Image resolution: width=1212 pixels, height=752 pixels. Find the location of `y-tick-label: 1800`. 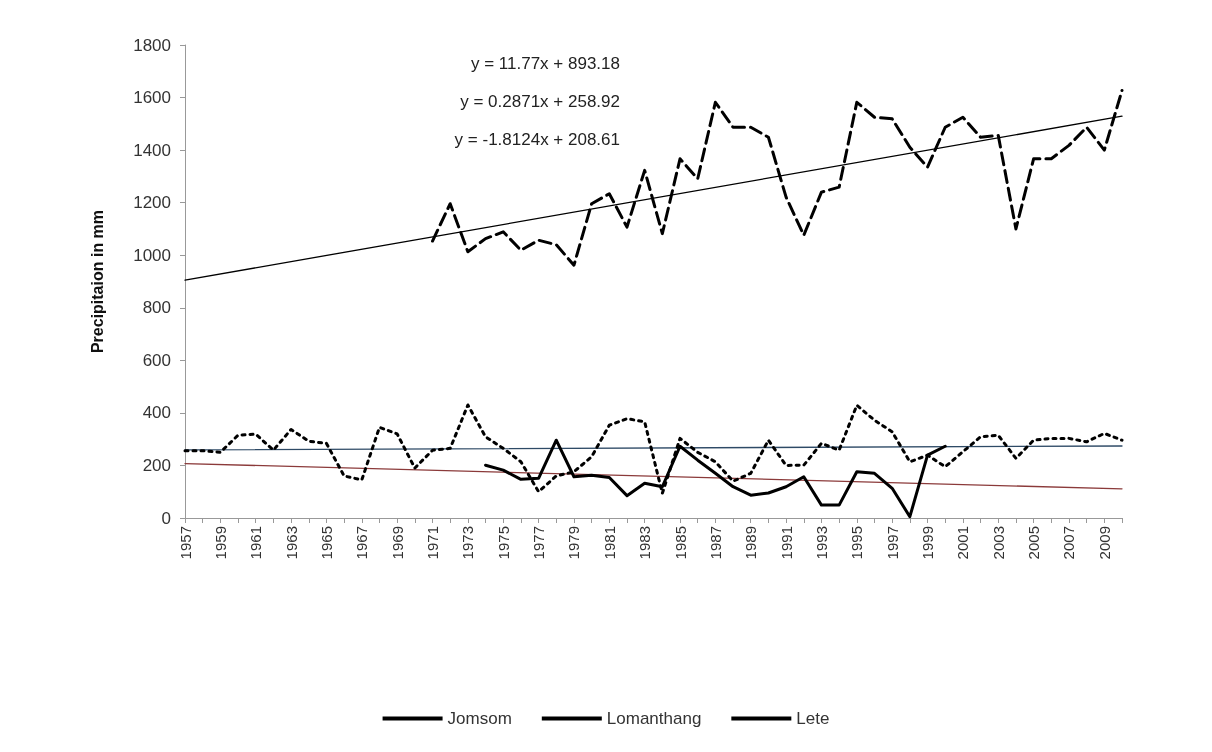

y-tick-label: 1800 is located at coordinates (152, 45).